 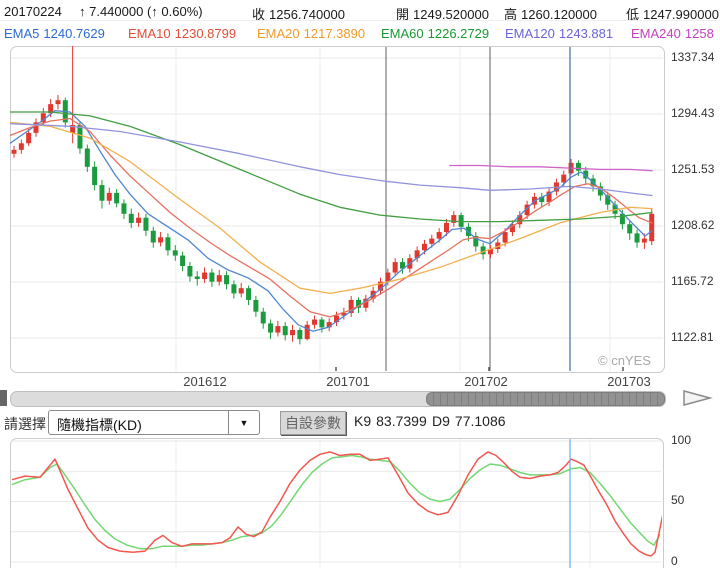 I want to click on month-label: 201701, so click(x=348, y=381).